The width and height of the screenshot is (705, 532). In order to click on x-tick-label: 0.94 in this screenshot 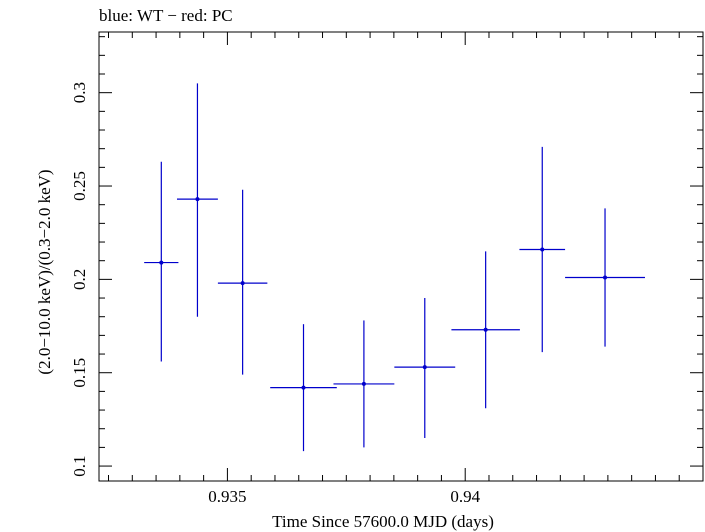, I will do `click(465, 496)`.